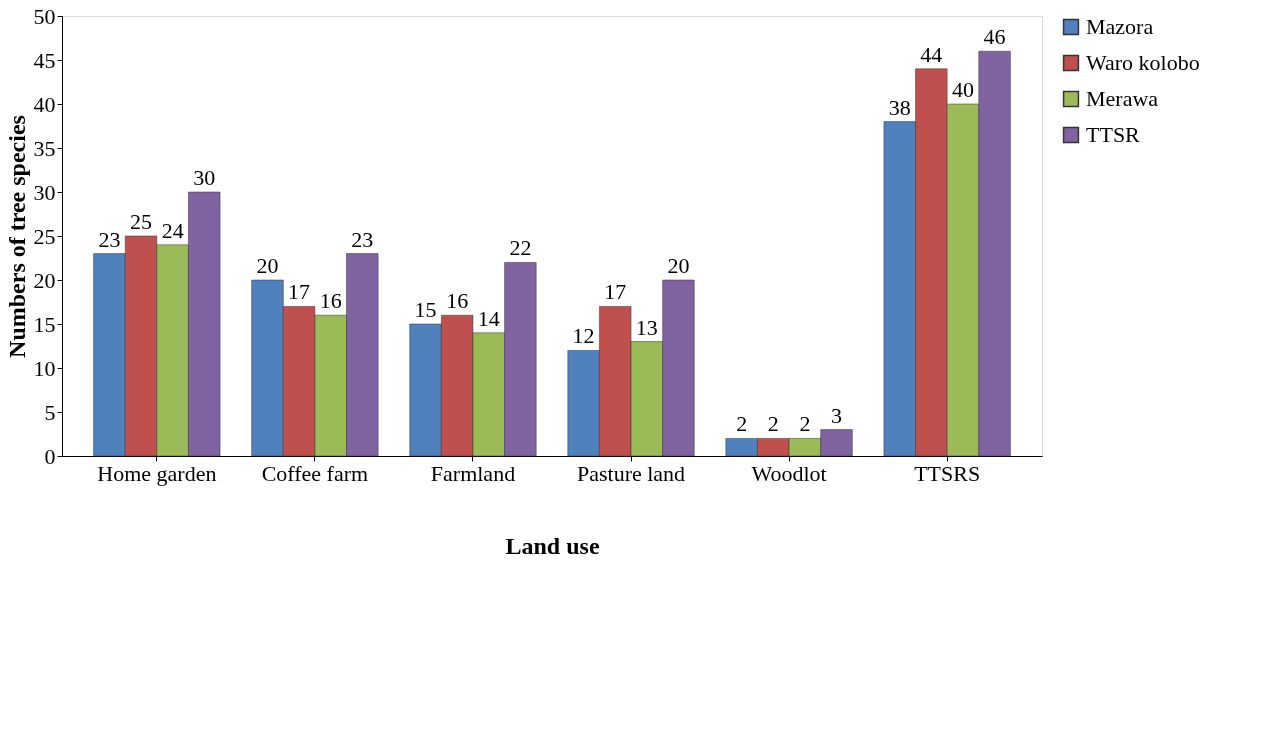 The height and width of the screenshot is (734, 1286). I want to click on y-tick-label: 10, so click(44, 368).